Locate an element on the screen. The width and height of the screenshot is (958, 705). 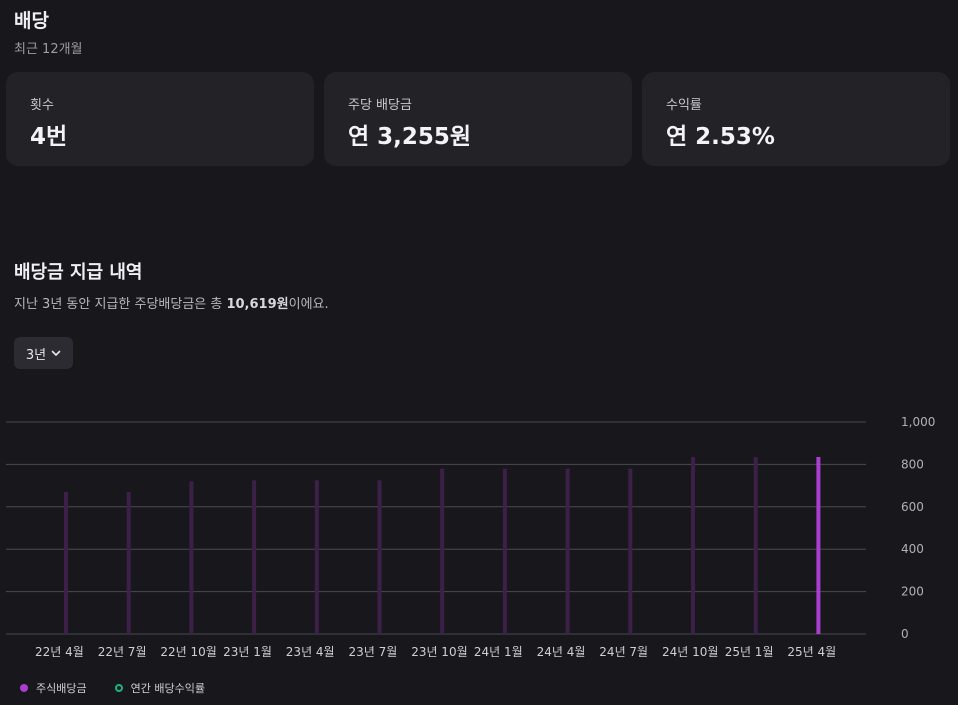
history-desc-pre: 지난 3년 동안 지급한 주당배당금은 총 is located at coordinates (120, 304).